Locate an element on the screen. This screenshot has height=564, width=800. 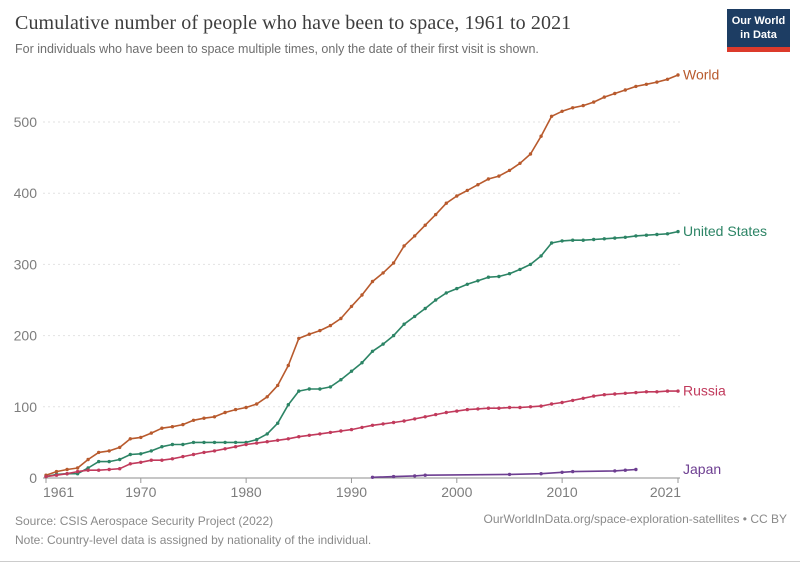
owid-logo-stripe is located at coordinates (758, 49).